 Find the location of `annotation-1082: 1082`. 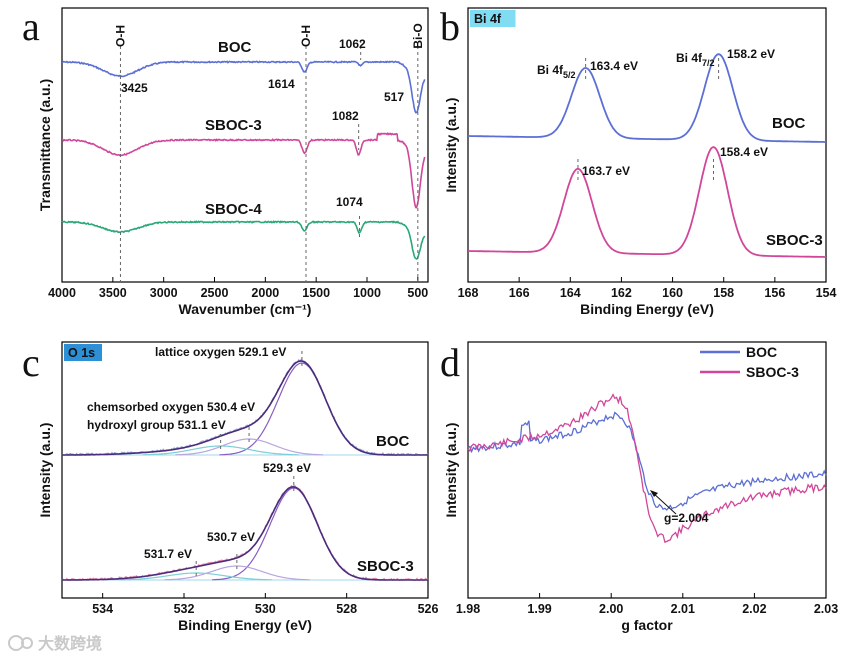

annotation-1082: 1082 is located at coordinates (345, 116).